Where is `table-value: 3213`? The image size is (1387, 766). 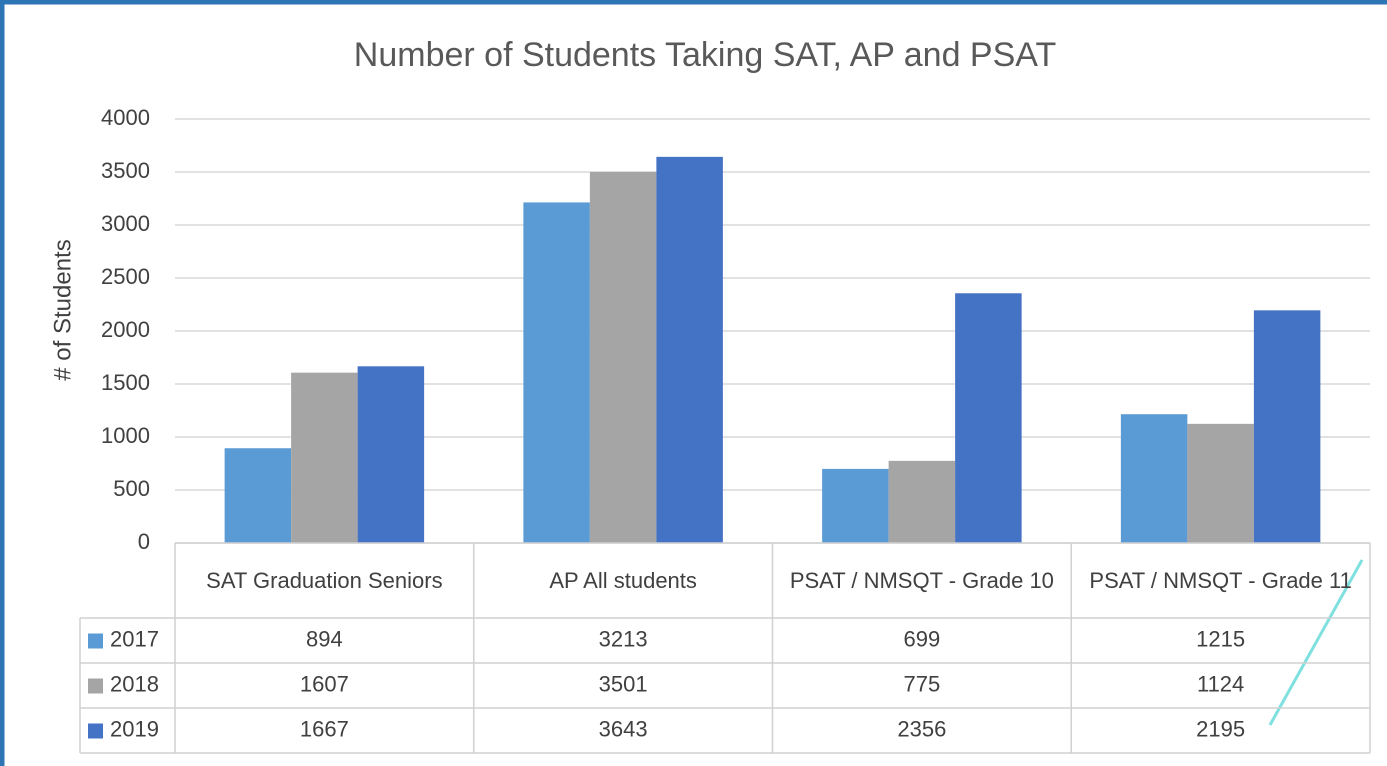
table-value: 3213 is located at coordinates (623, 638).